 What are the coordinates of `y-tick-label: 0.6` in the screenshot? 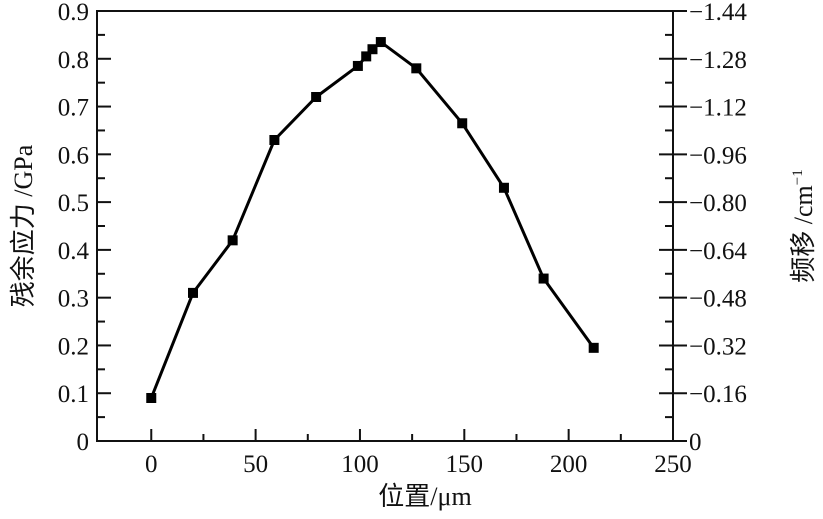 It's located at (73, 155).